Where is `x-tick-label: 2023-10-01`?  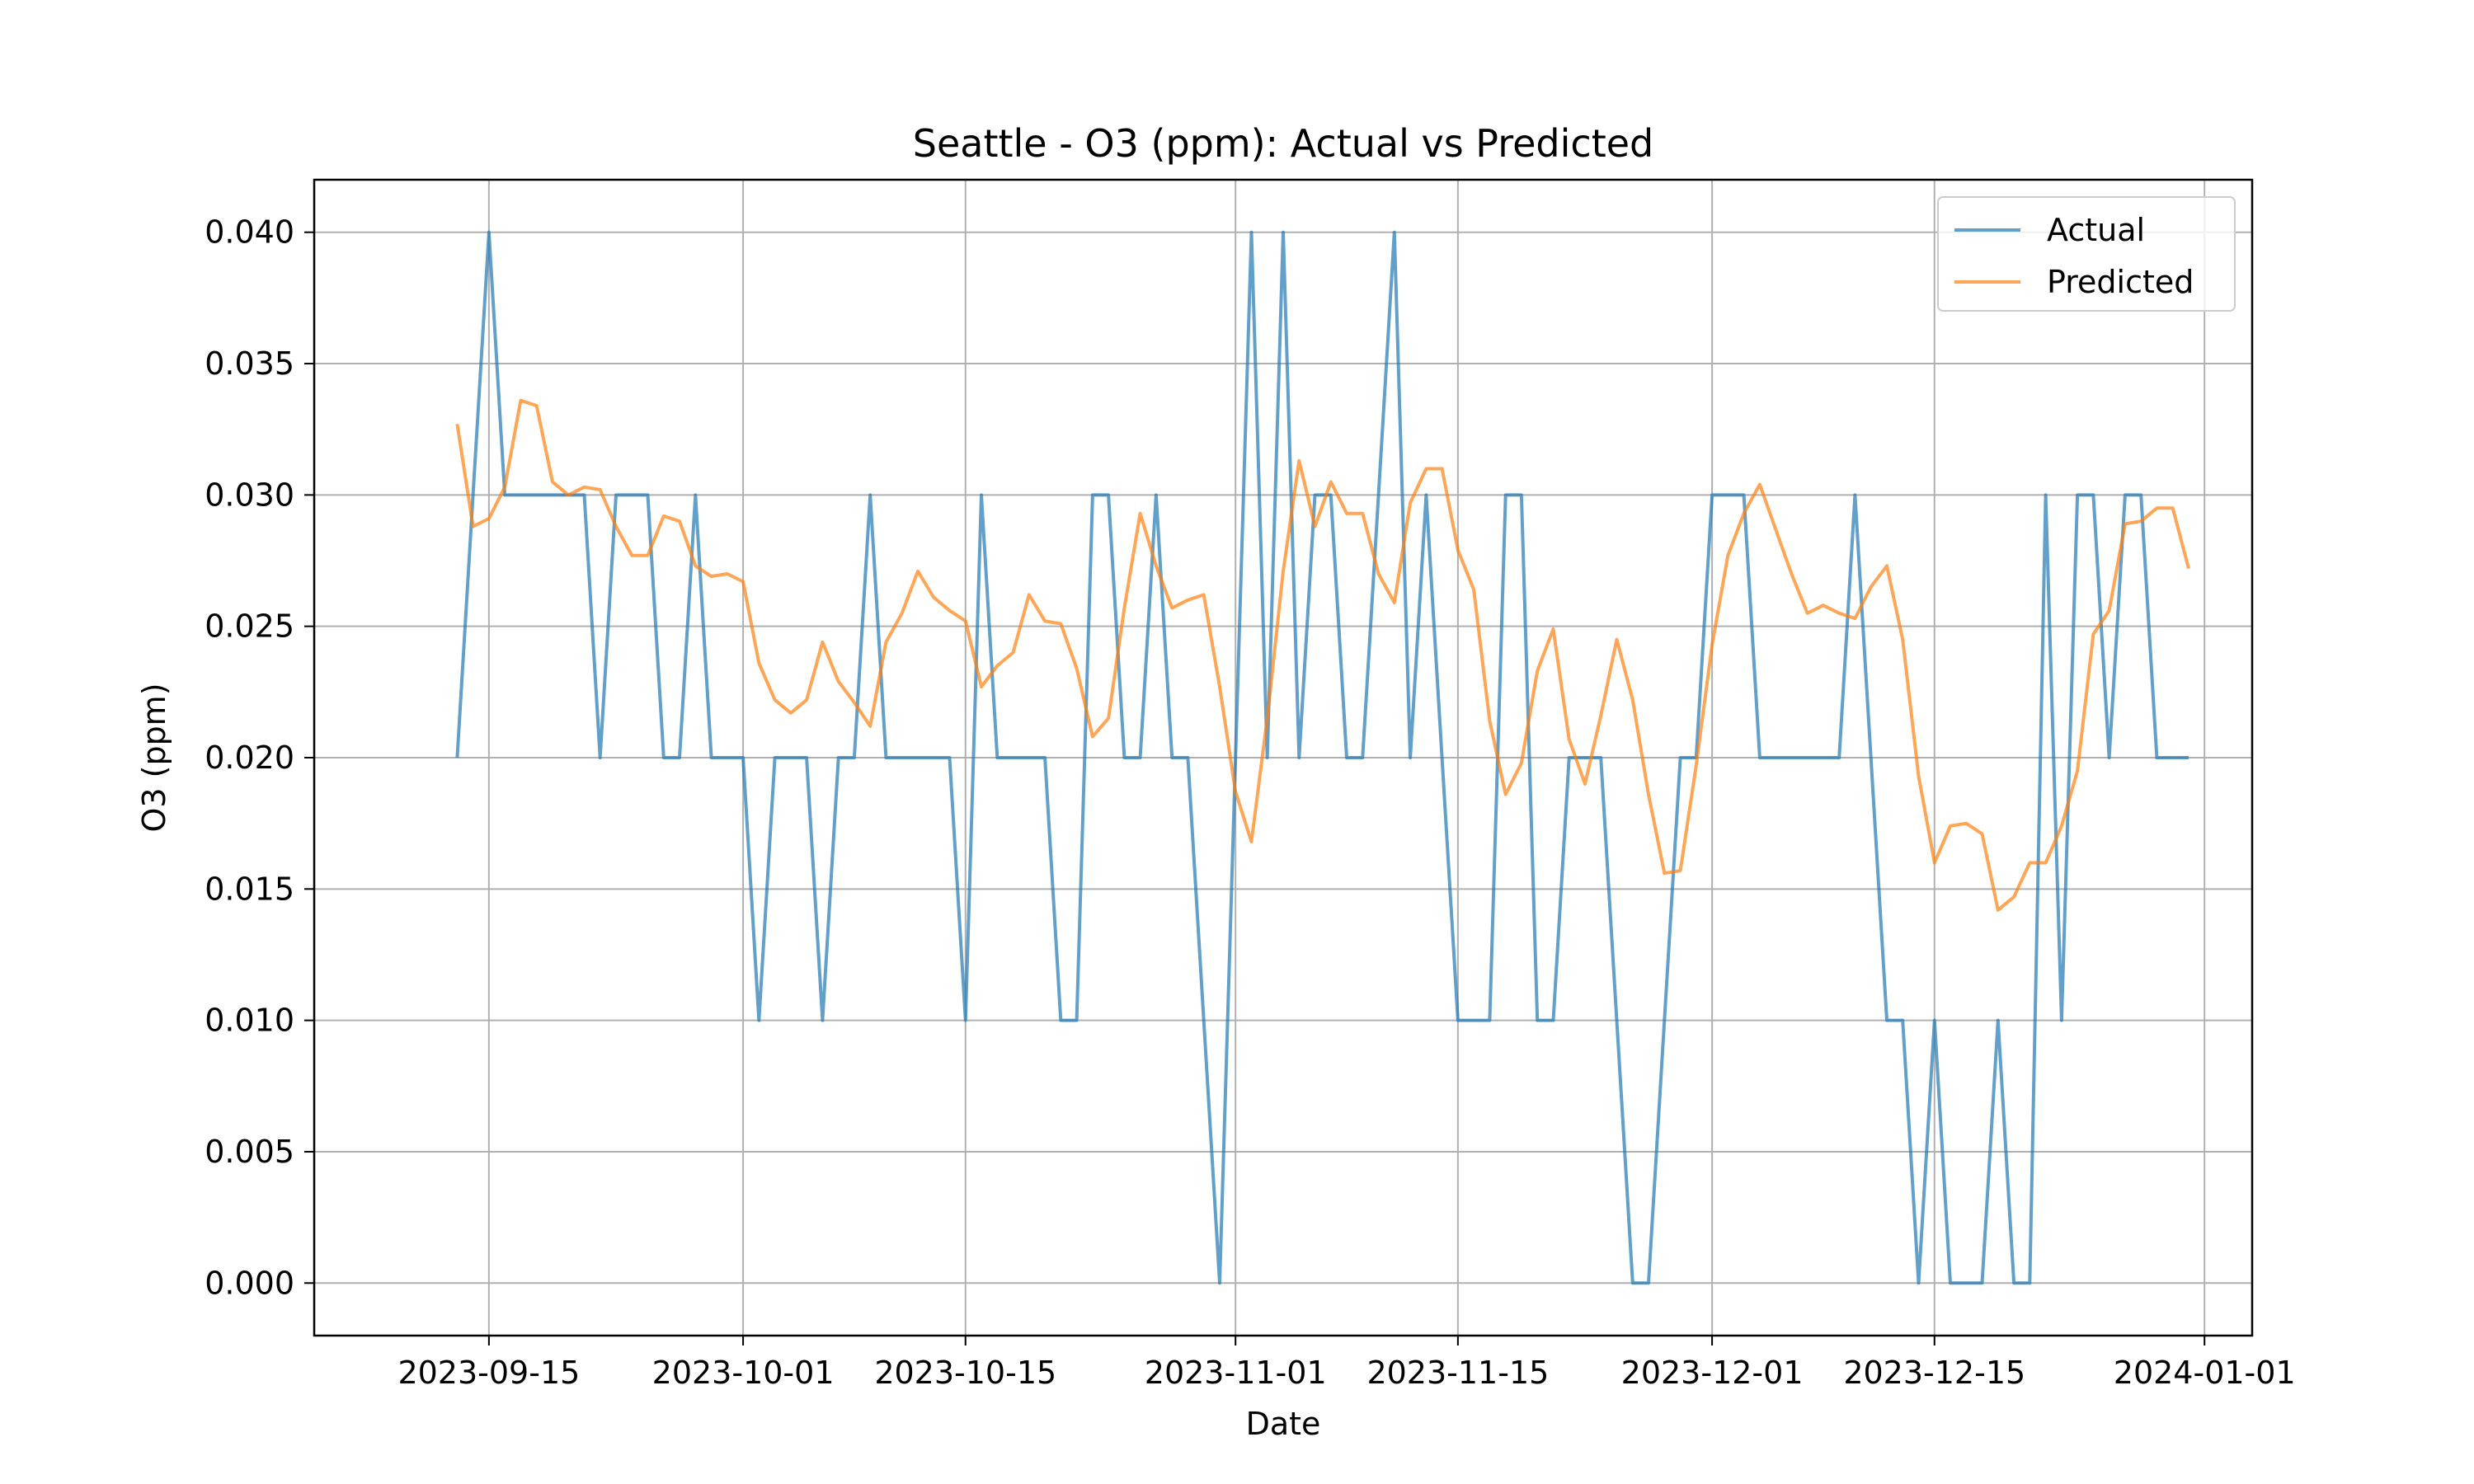
x-tick-label: 2023-10-01 is located at coordinates (743, 1373).